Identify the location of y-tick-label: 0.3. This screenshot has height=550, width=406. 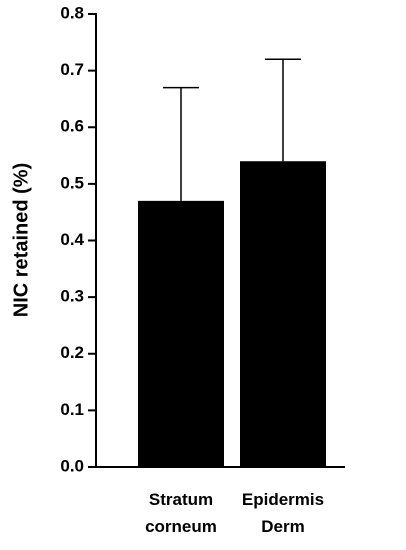
(72, 296).